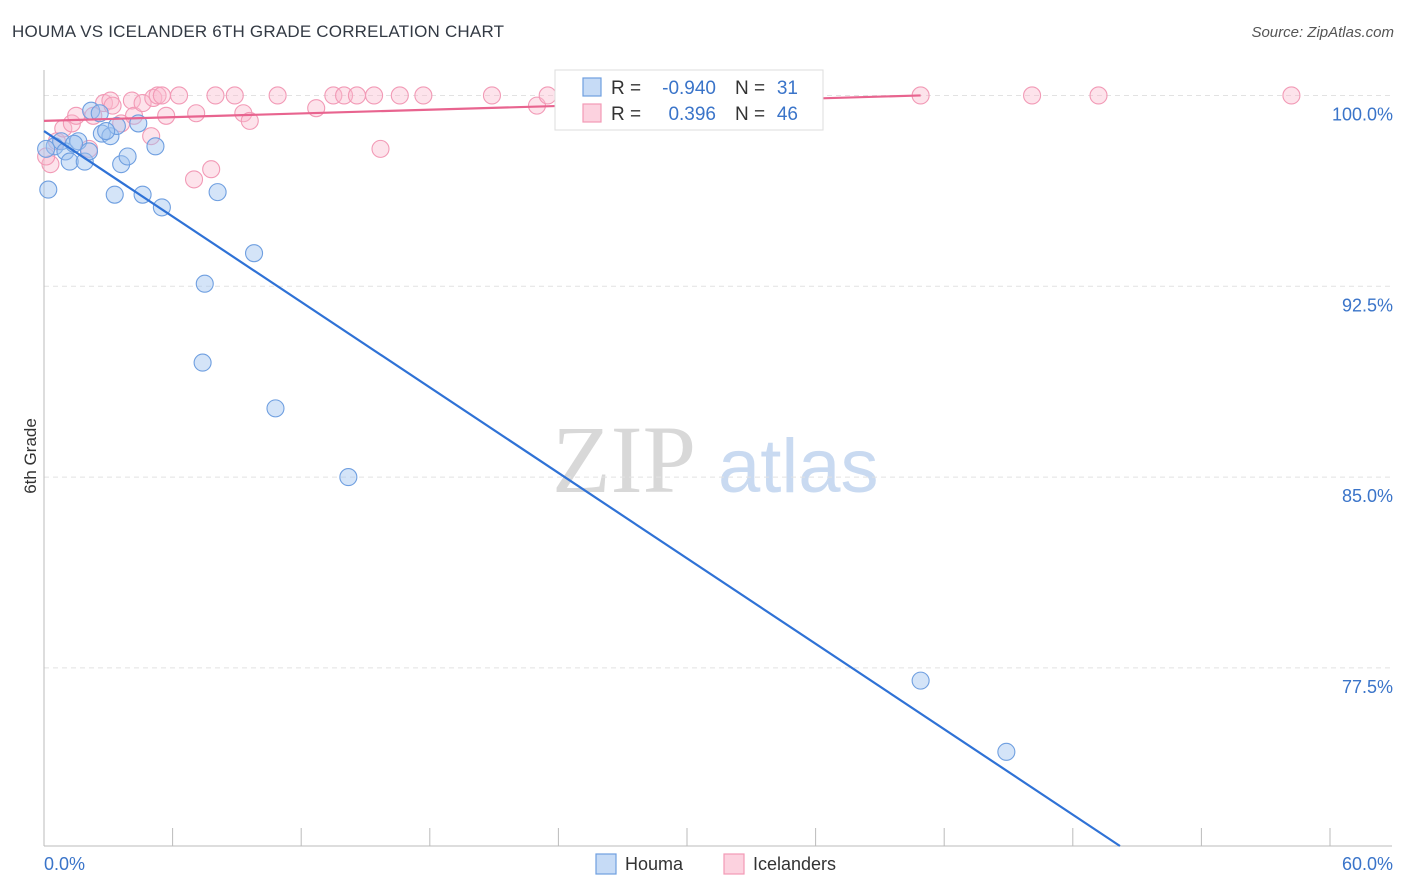  Describe the element at coordinates (1362, 400) in the screenshot. I see `y-tick-labels: 100.0% 92.5% 85.0% 77.5%` at that location.